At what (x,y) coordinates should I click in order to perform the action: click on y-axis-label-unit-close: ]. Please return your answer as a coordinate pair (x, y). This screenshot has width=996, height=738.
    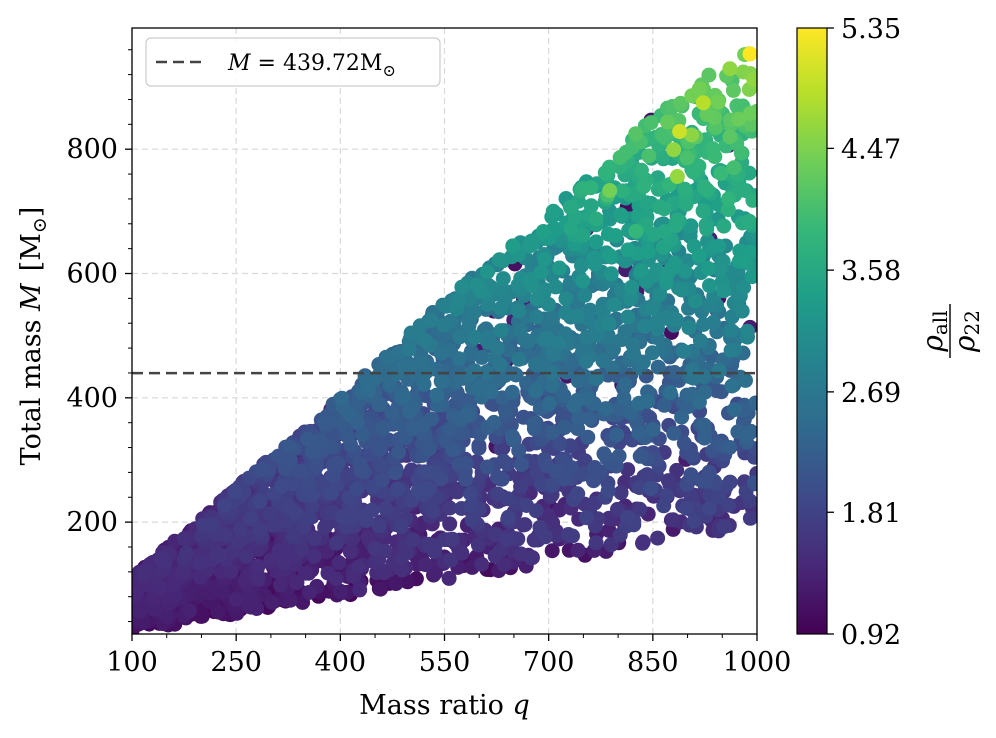
    Looking at the image, I should click on (31, 212).